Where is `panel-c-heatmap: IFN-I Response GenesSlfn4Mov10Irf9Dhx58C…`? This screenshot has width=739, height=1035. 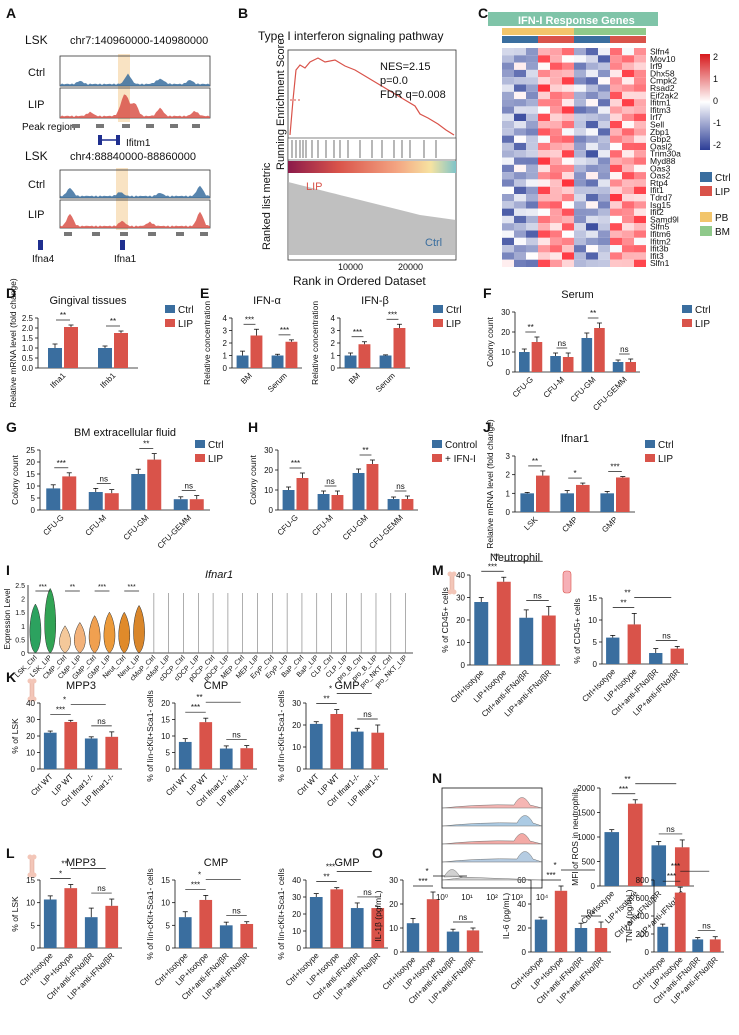 panel-c-heatmap: IFN-I Response GenesSlfn4Mov10Irf9Dhx58C… is located at coordinates (609, 140).